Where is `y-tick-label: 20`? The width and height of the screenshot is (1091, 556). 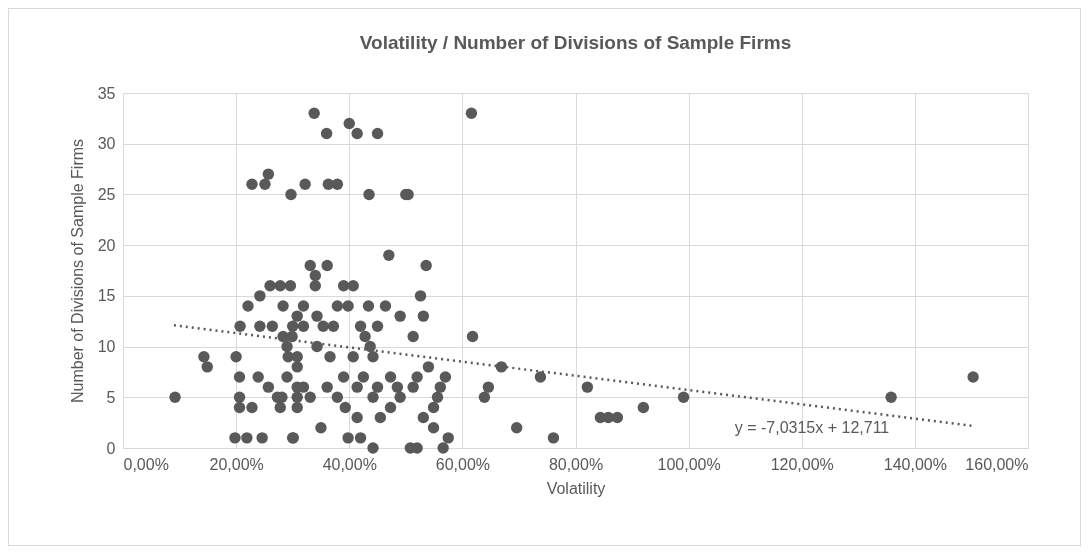
y-tick-label: 20 is located at coordinates (106, 245).